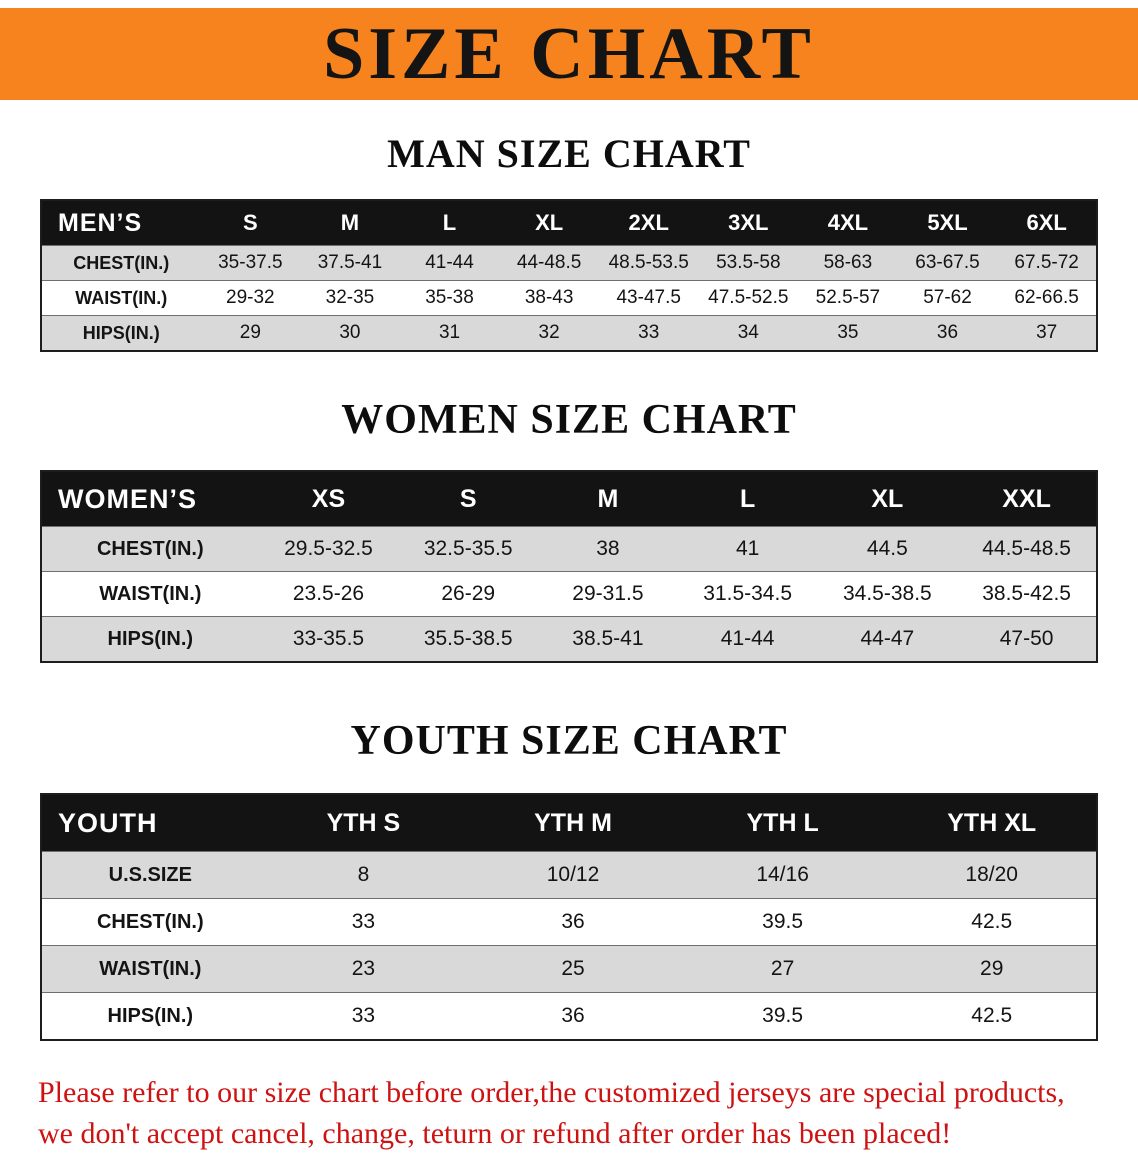 This screenshot has height=1154, width=1138. Describe the element at coordinates (848, 223) in the screenshot. I see `size-column-header: 4XL` at that location.